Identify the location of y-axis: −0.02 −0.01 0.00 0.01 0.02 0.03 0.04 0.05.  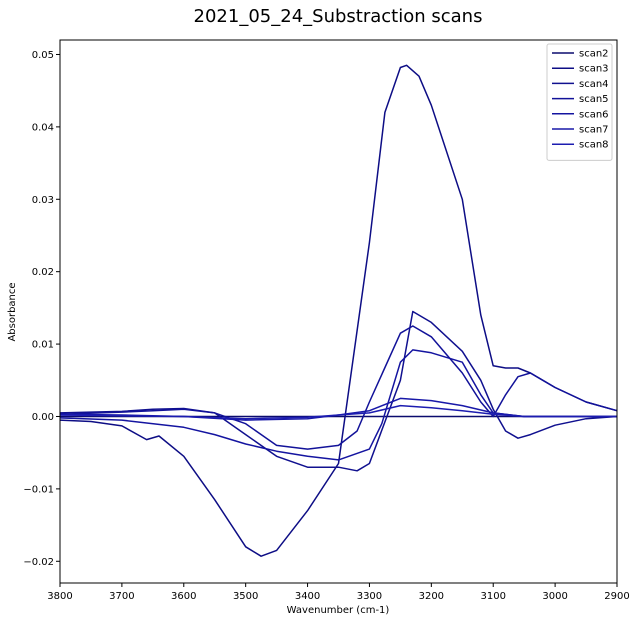
(41, 309).